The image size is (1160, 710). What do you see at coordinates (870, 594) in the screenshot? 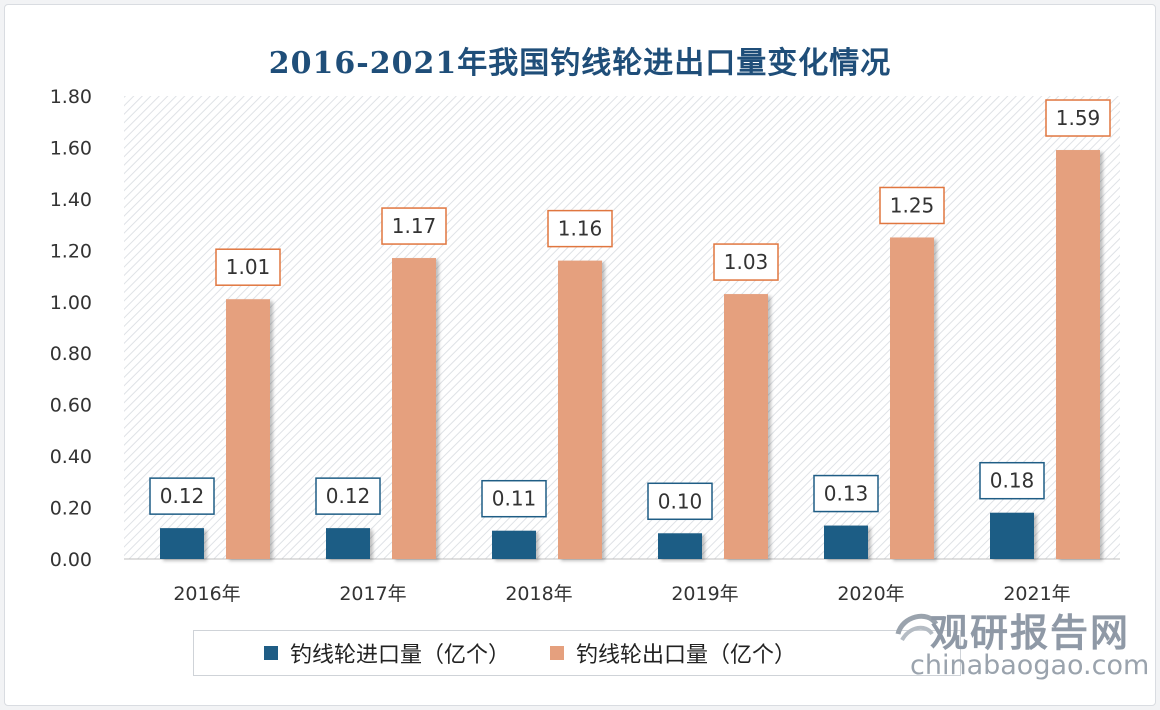
I see `x-tick-label: 2020年` at bounding box center [870, 594].